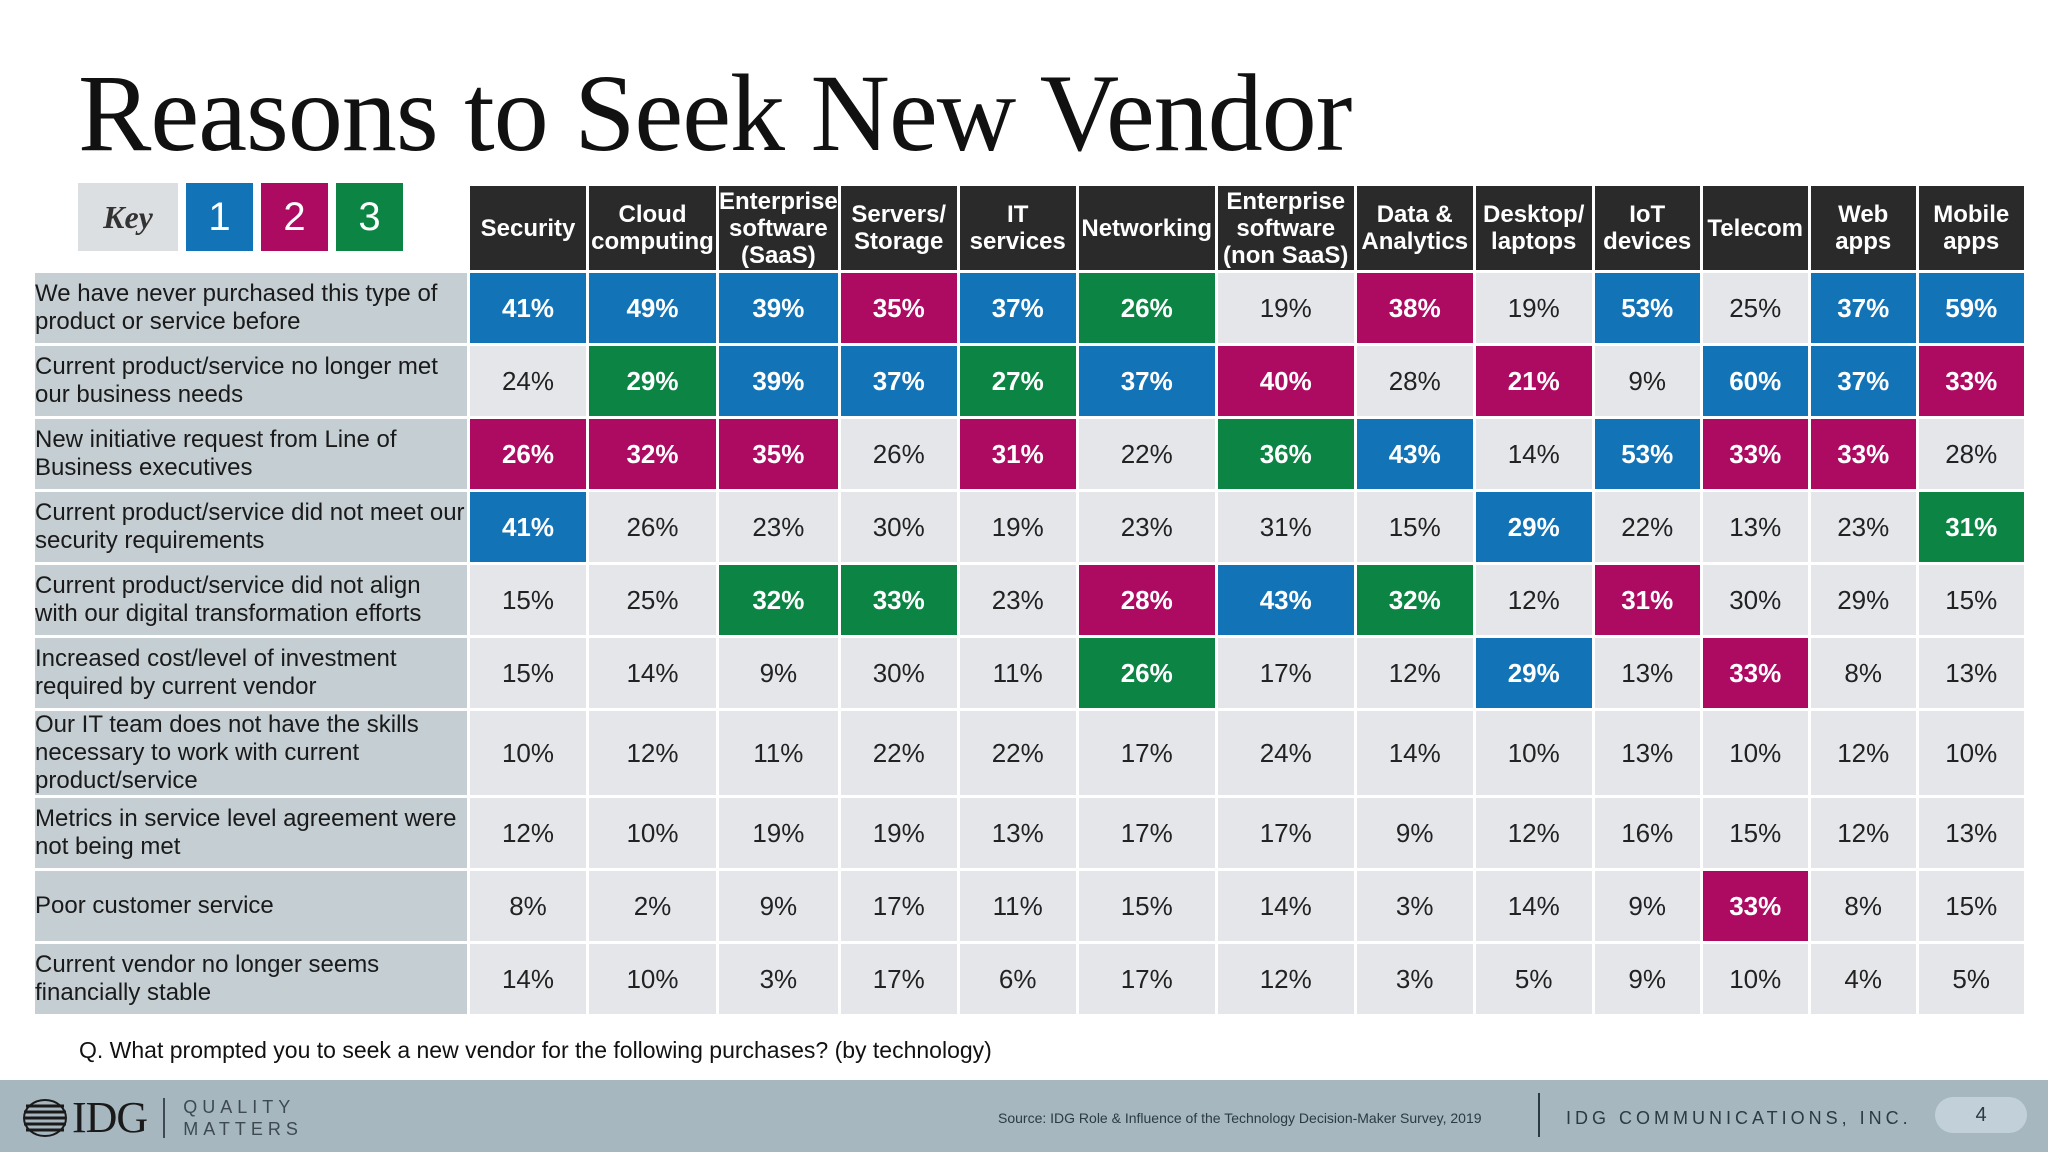  What do you see at coordinates (1647, 600) in the screenshot?
I see `ranked-cell-2: 31%` at bounding box center [1647, 600].